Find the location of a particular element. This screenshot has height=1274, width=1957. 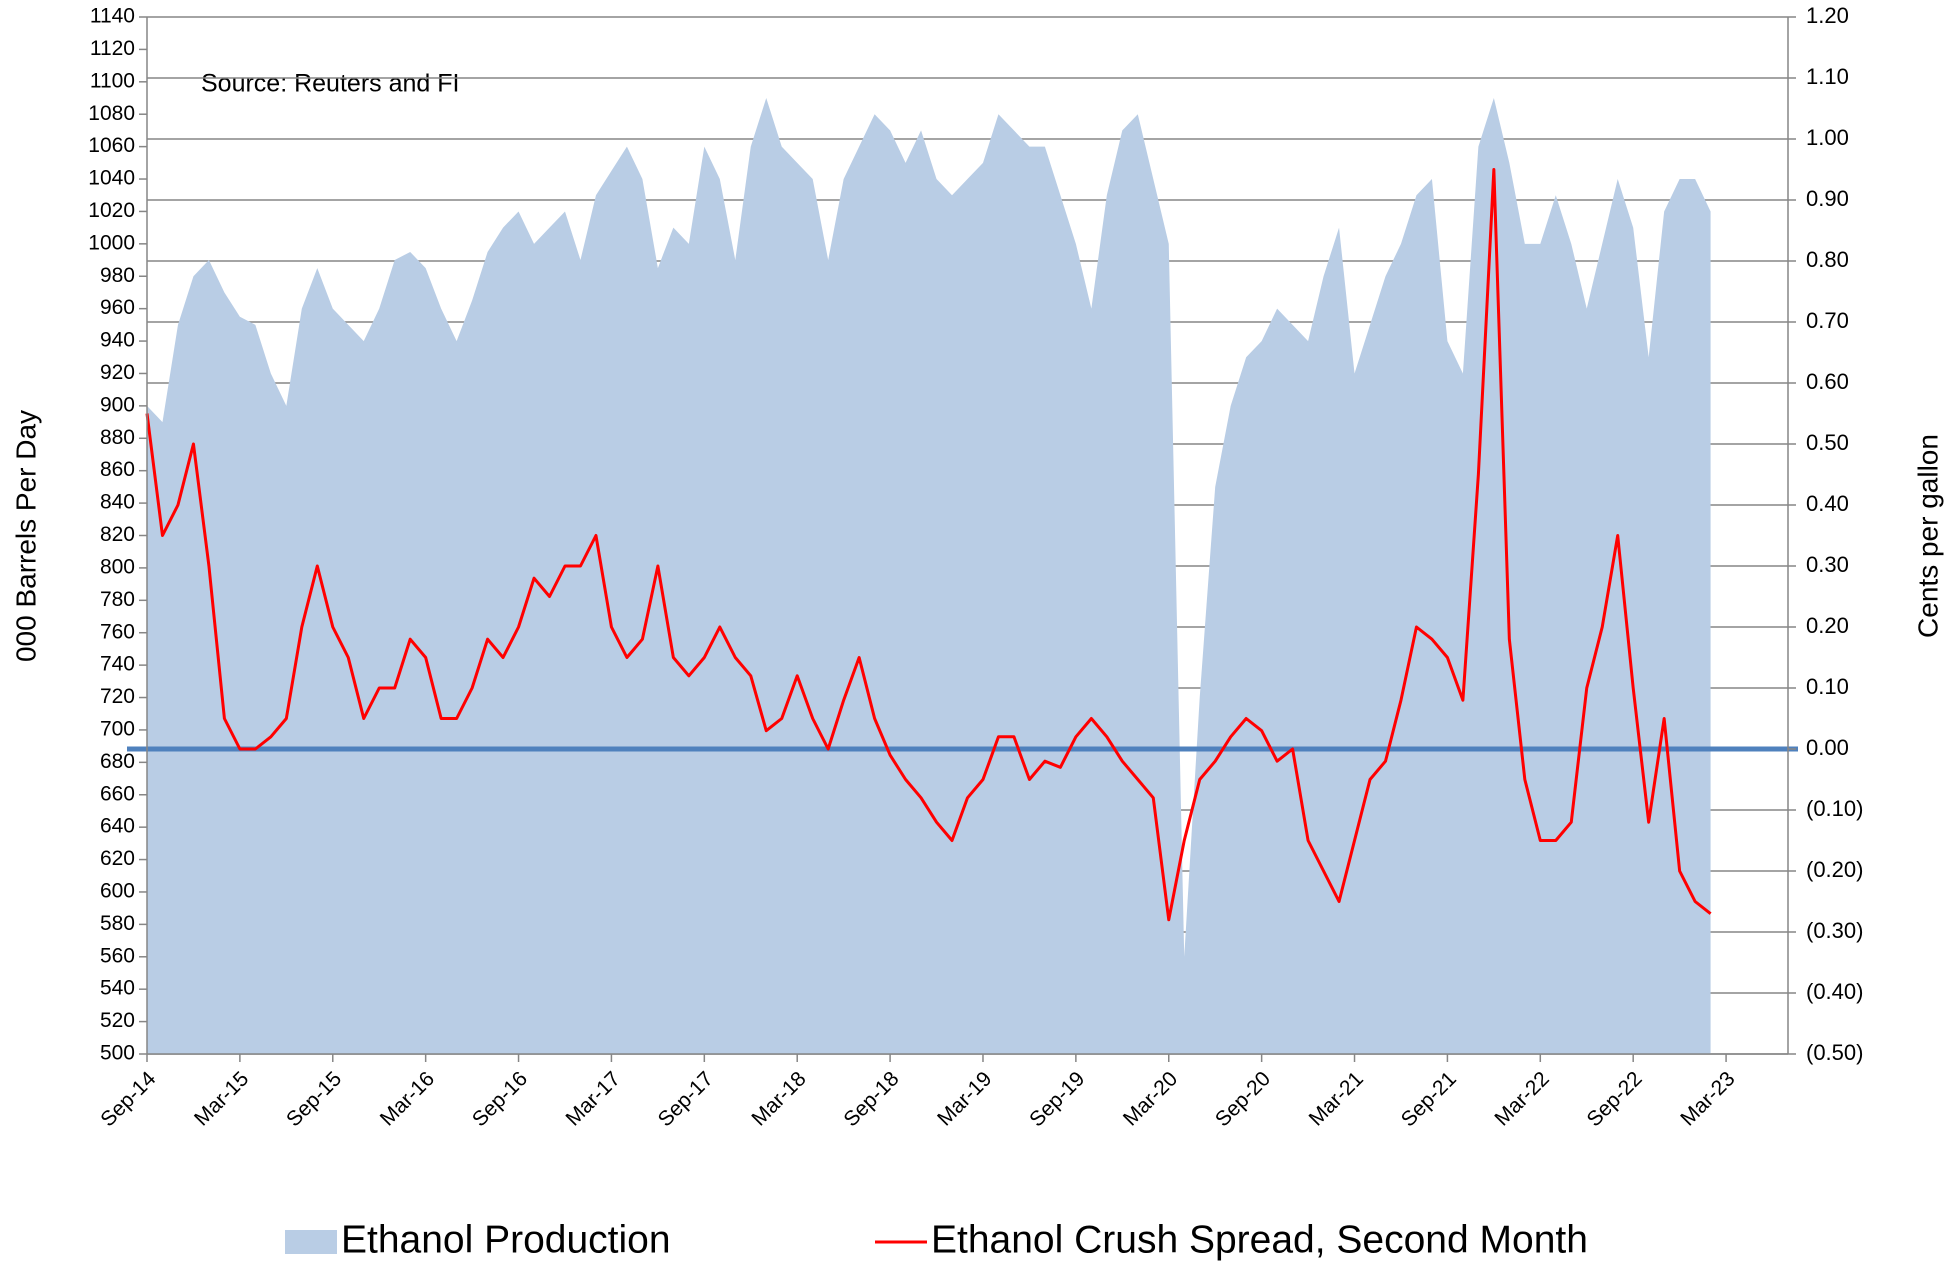

y-tick-label: 600 is located at coordinates (117, 891).